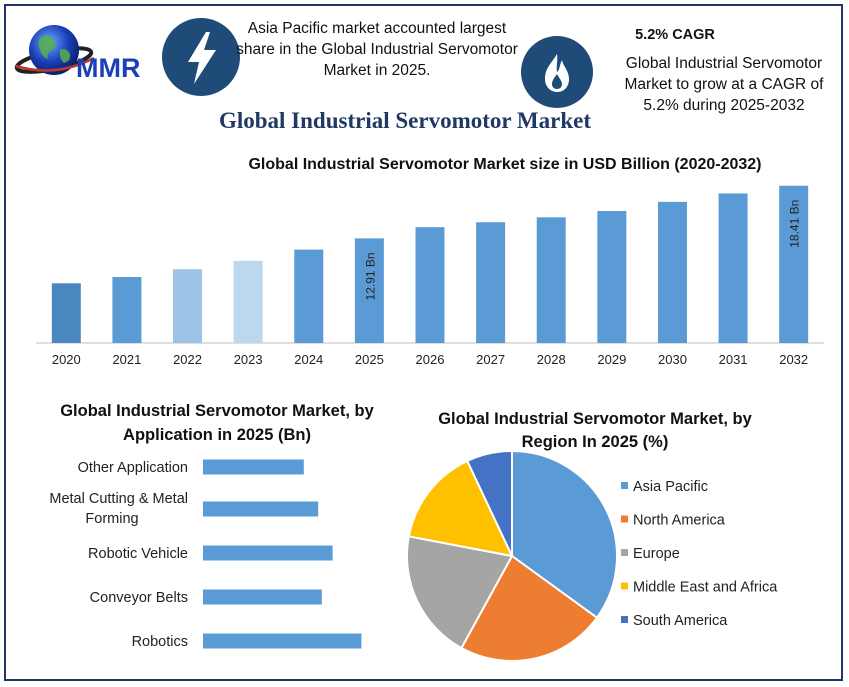  Describe the element at coordinates (672, 272) in the screenshot. I see `bar-2030` at that location.